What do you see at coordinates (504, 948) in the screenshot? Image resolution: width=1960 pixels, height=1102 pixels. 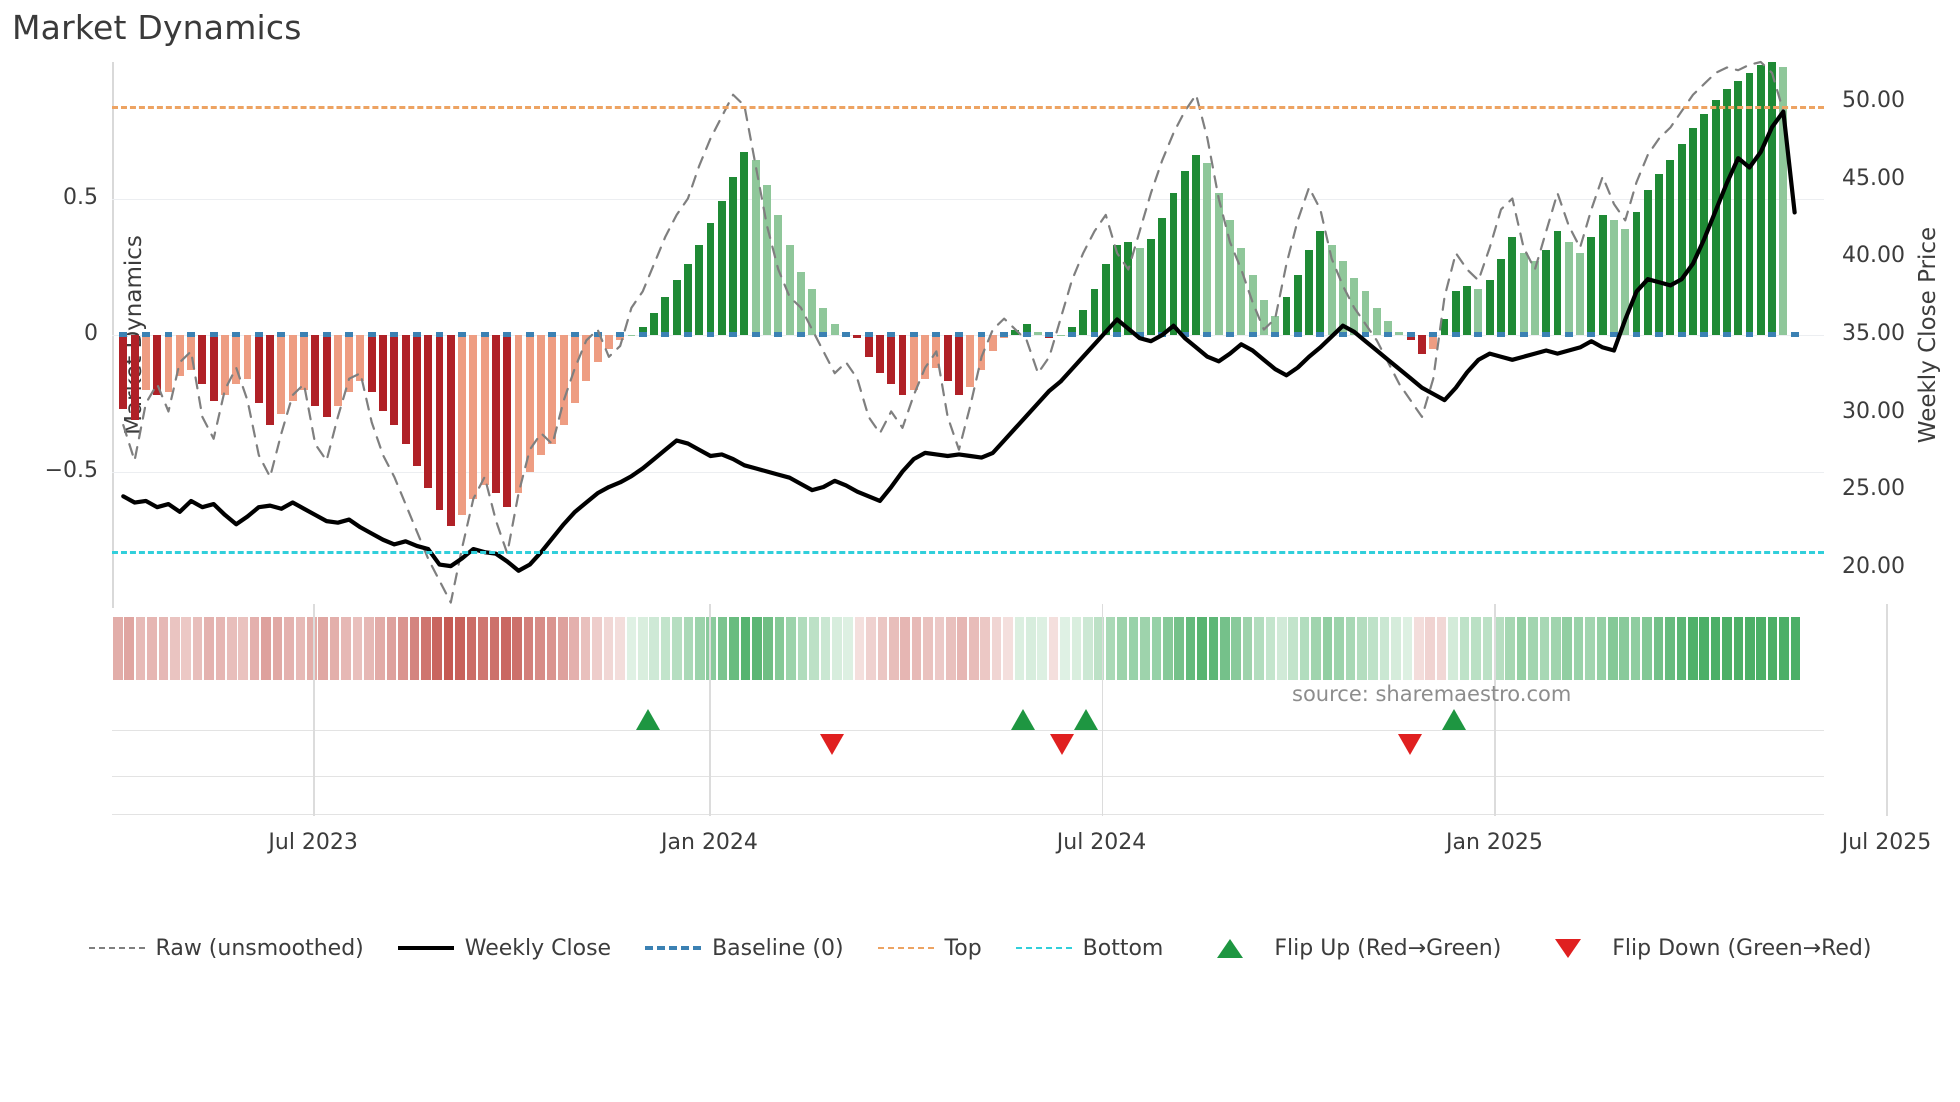 I see `legend-item-weekly-close: Weekly Close` at bounding box center [504, 948].